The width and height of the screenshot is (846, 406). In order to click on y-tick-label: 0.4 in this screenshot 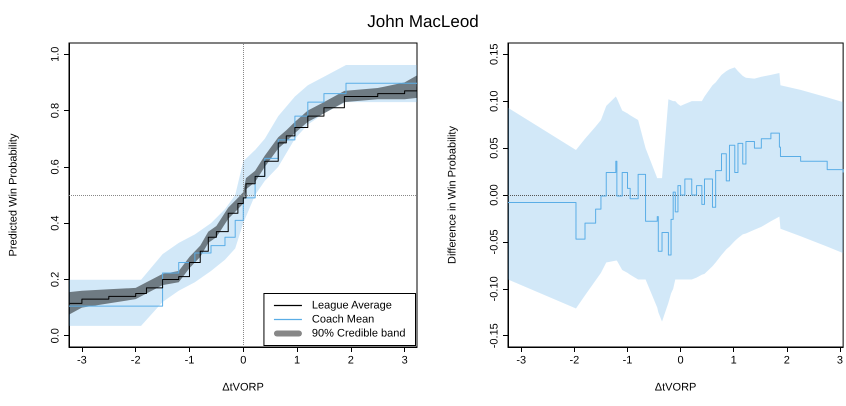, I will do `click(56, 223)`.